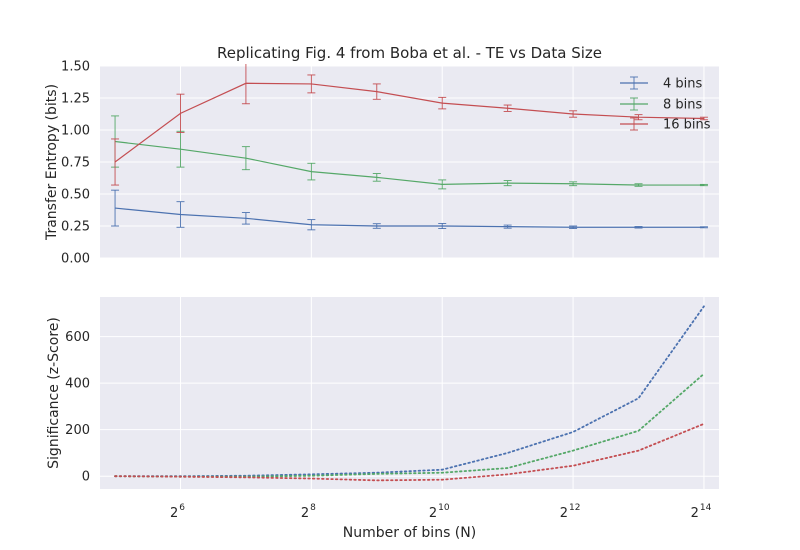 This screenshot has height=550, width=800. What do you see at coordinates (75, 227) in the screenshot?
I see `top-y-tick-label: 0.25` at bounding box center [75, 227].